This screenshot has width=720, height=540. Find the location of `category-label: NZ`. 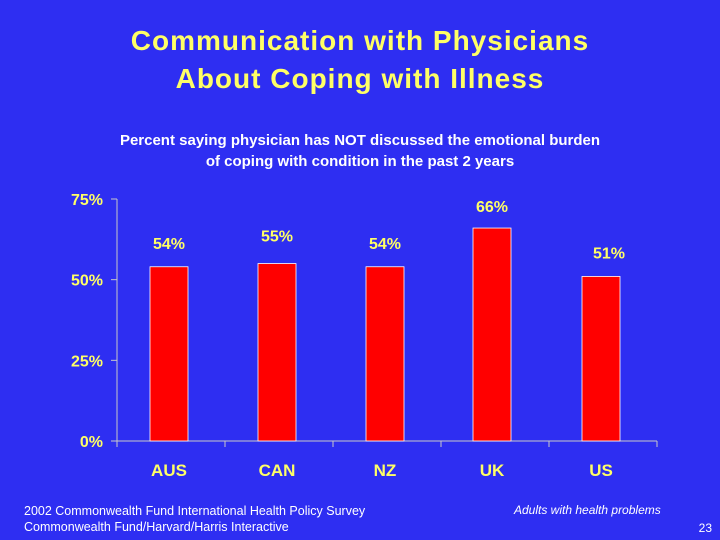

category-label: NZ is located at coordinates (385, 470).